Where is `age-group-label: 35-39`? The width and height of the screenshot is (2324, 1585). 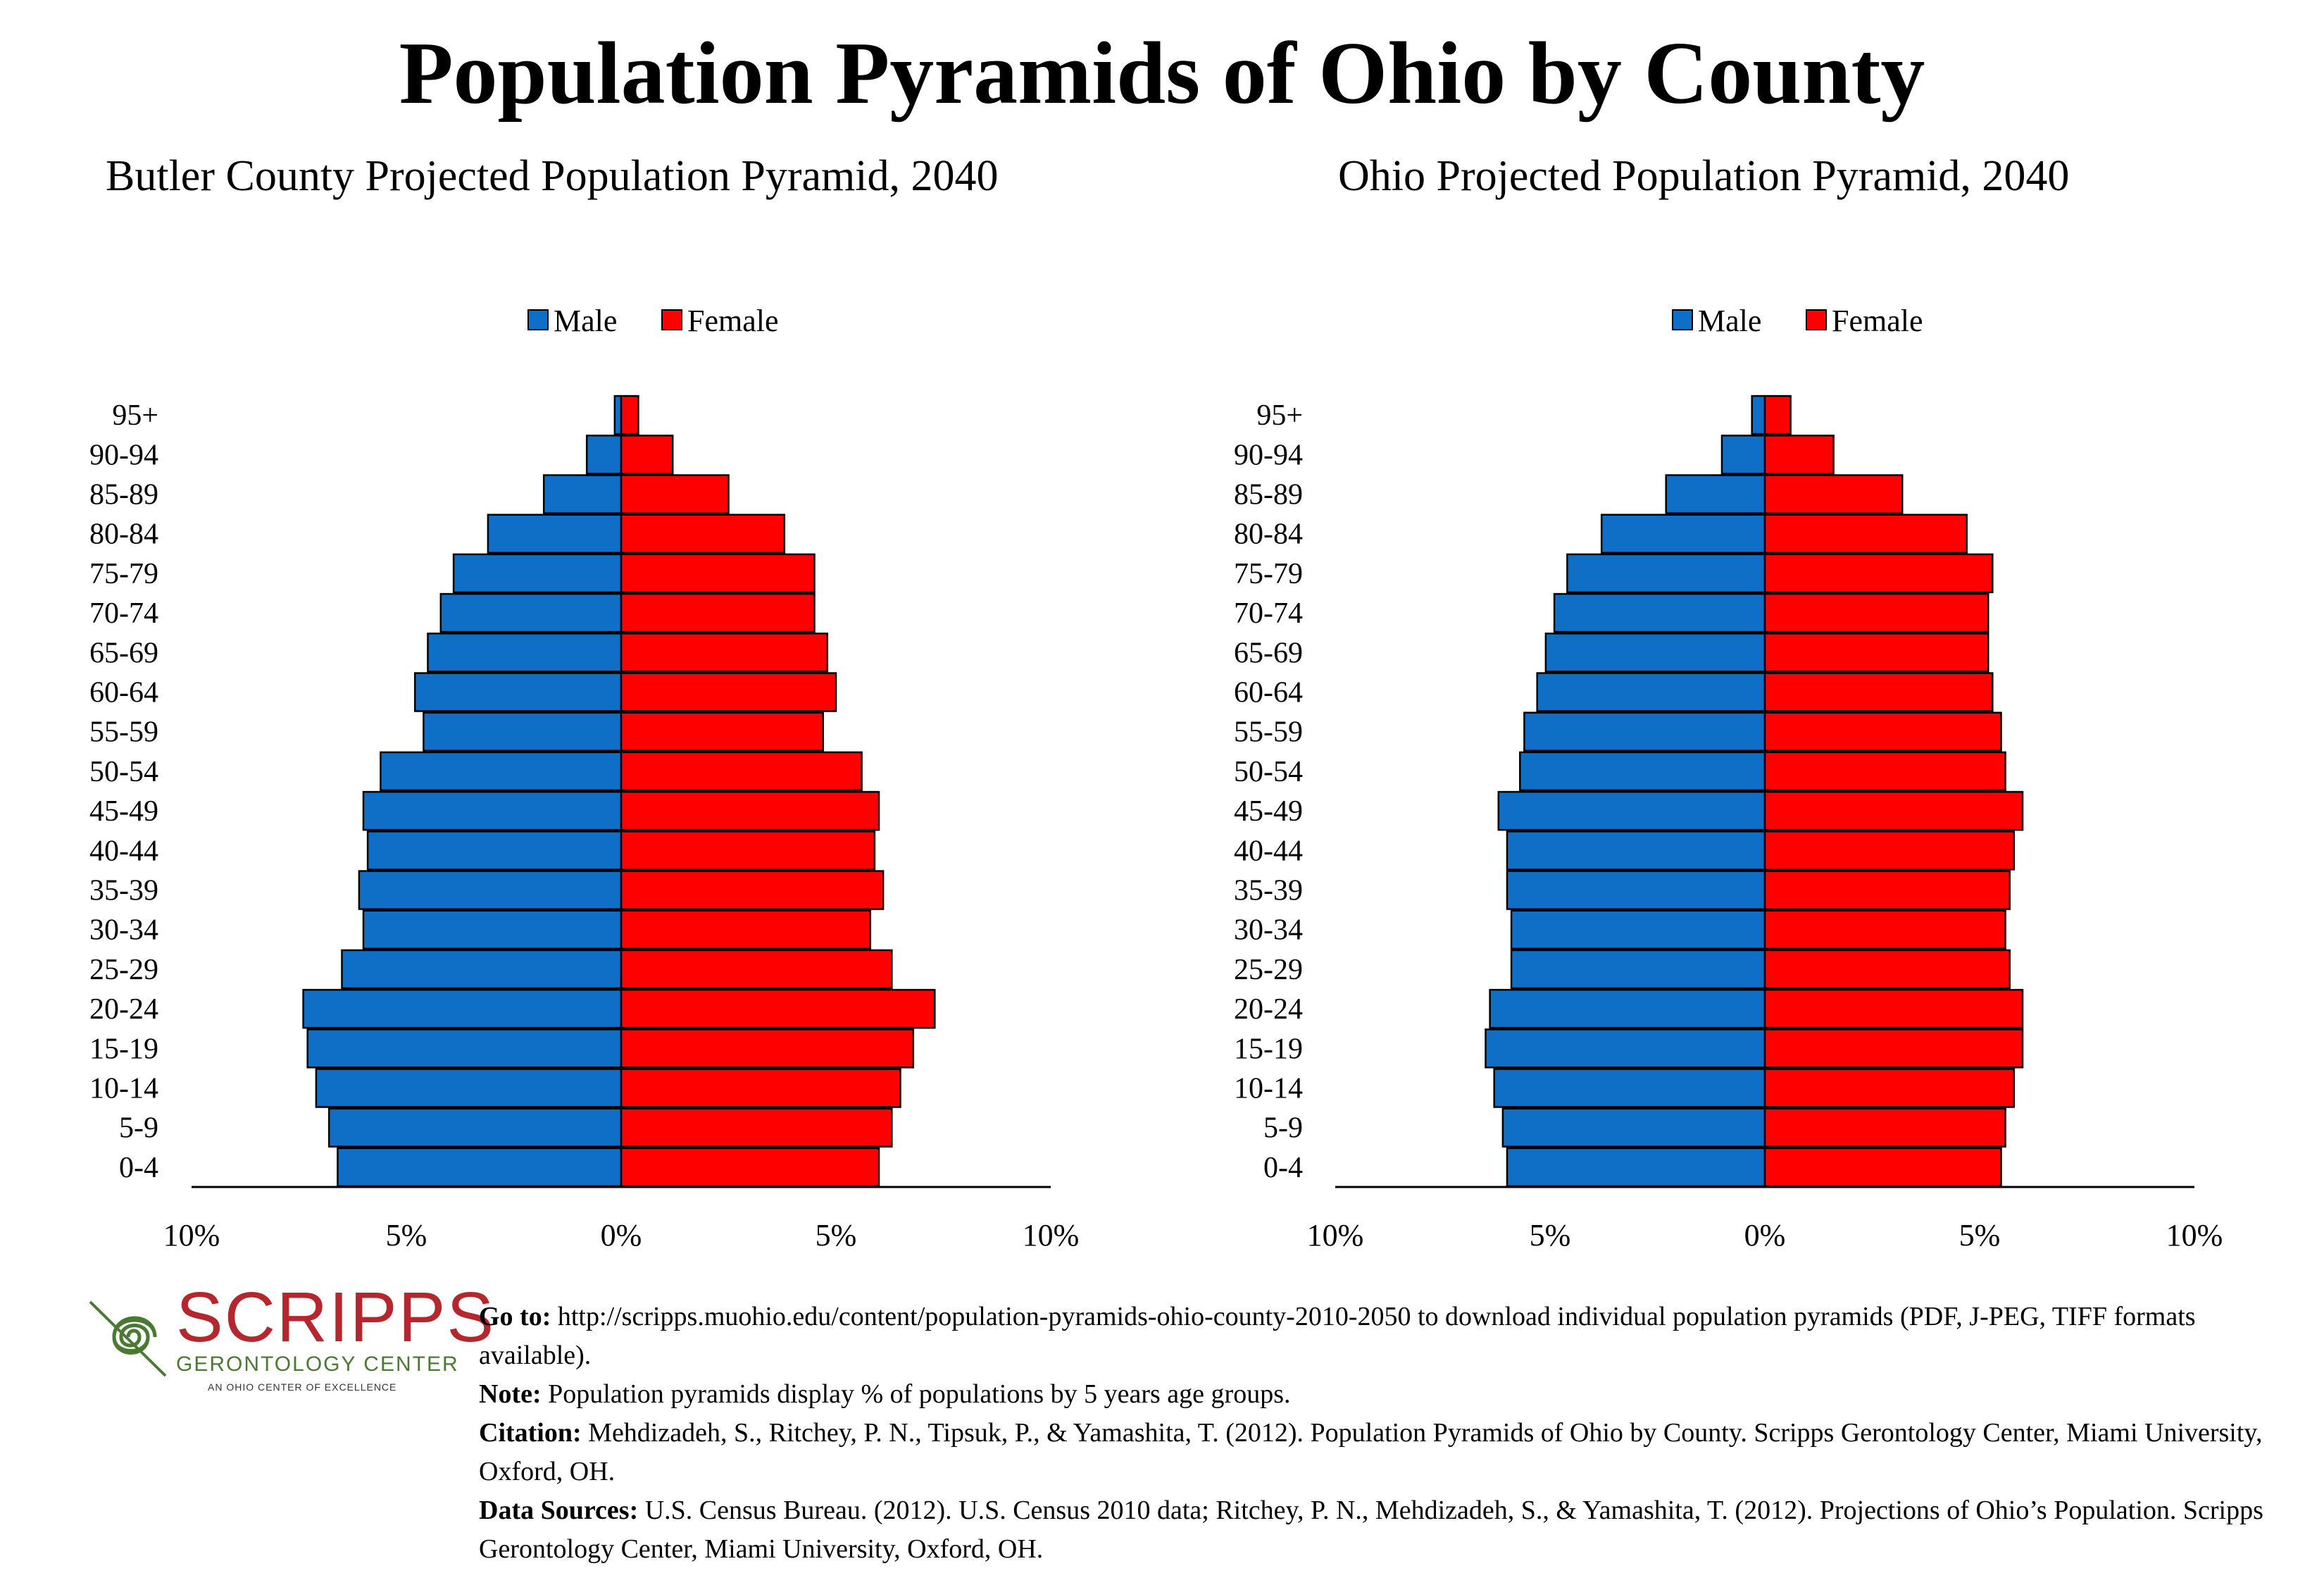 age-group-label: 35-39 is located at coordinates (1268, 891).